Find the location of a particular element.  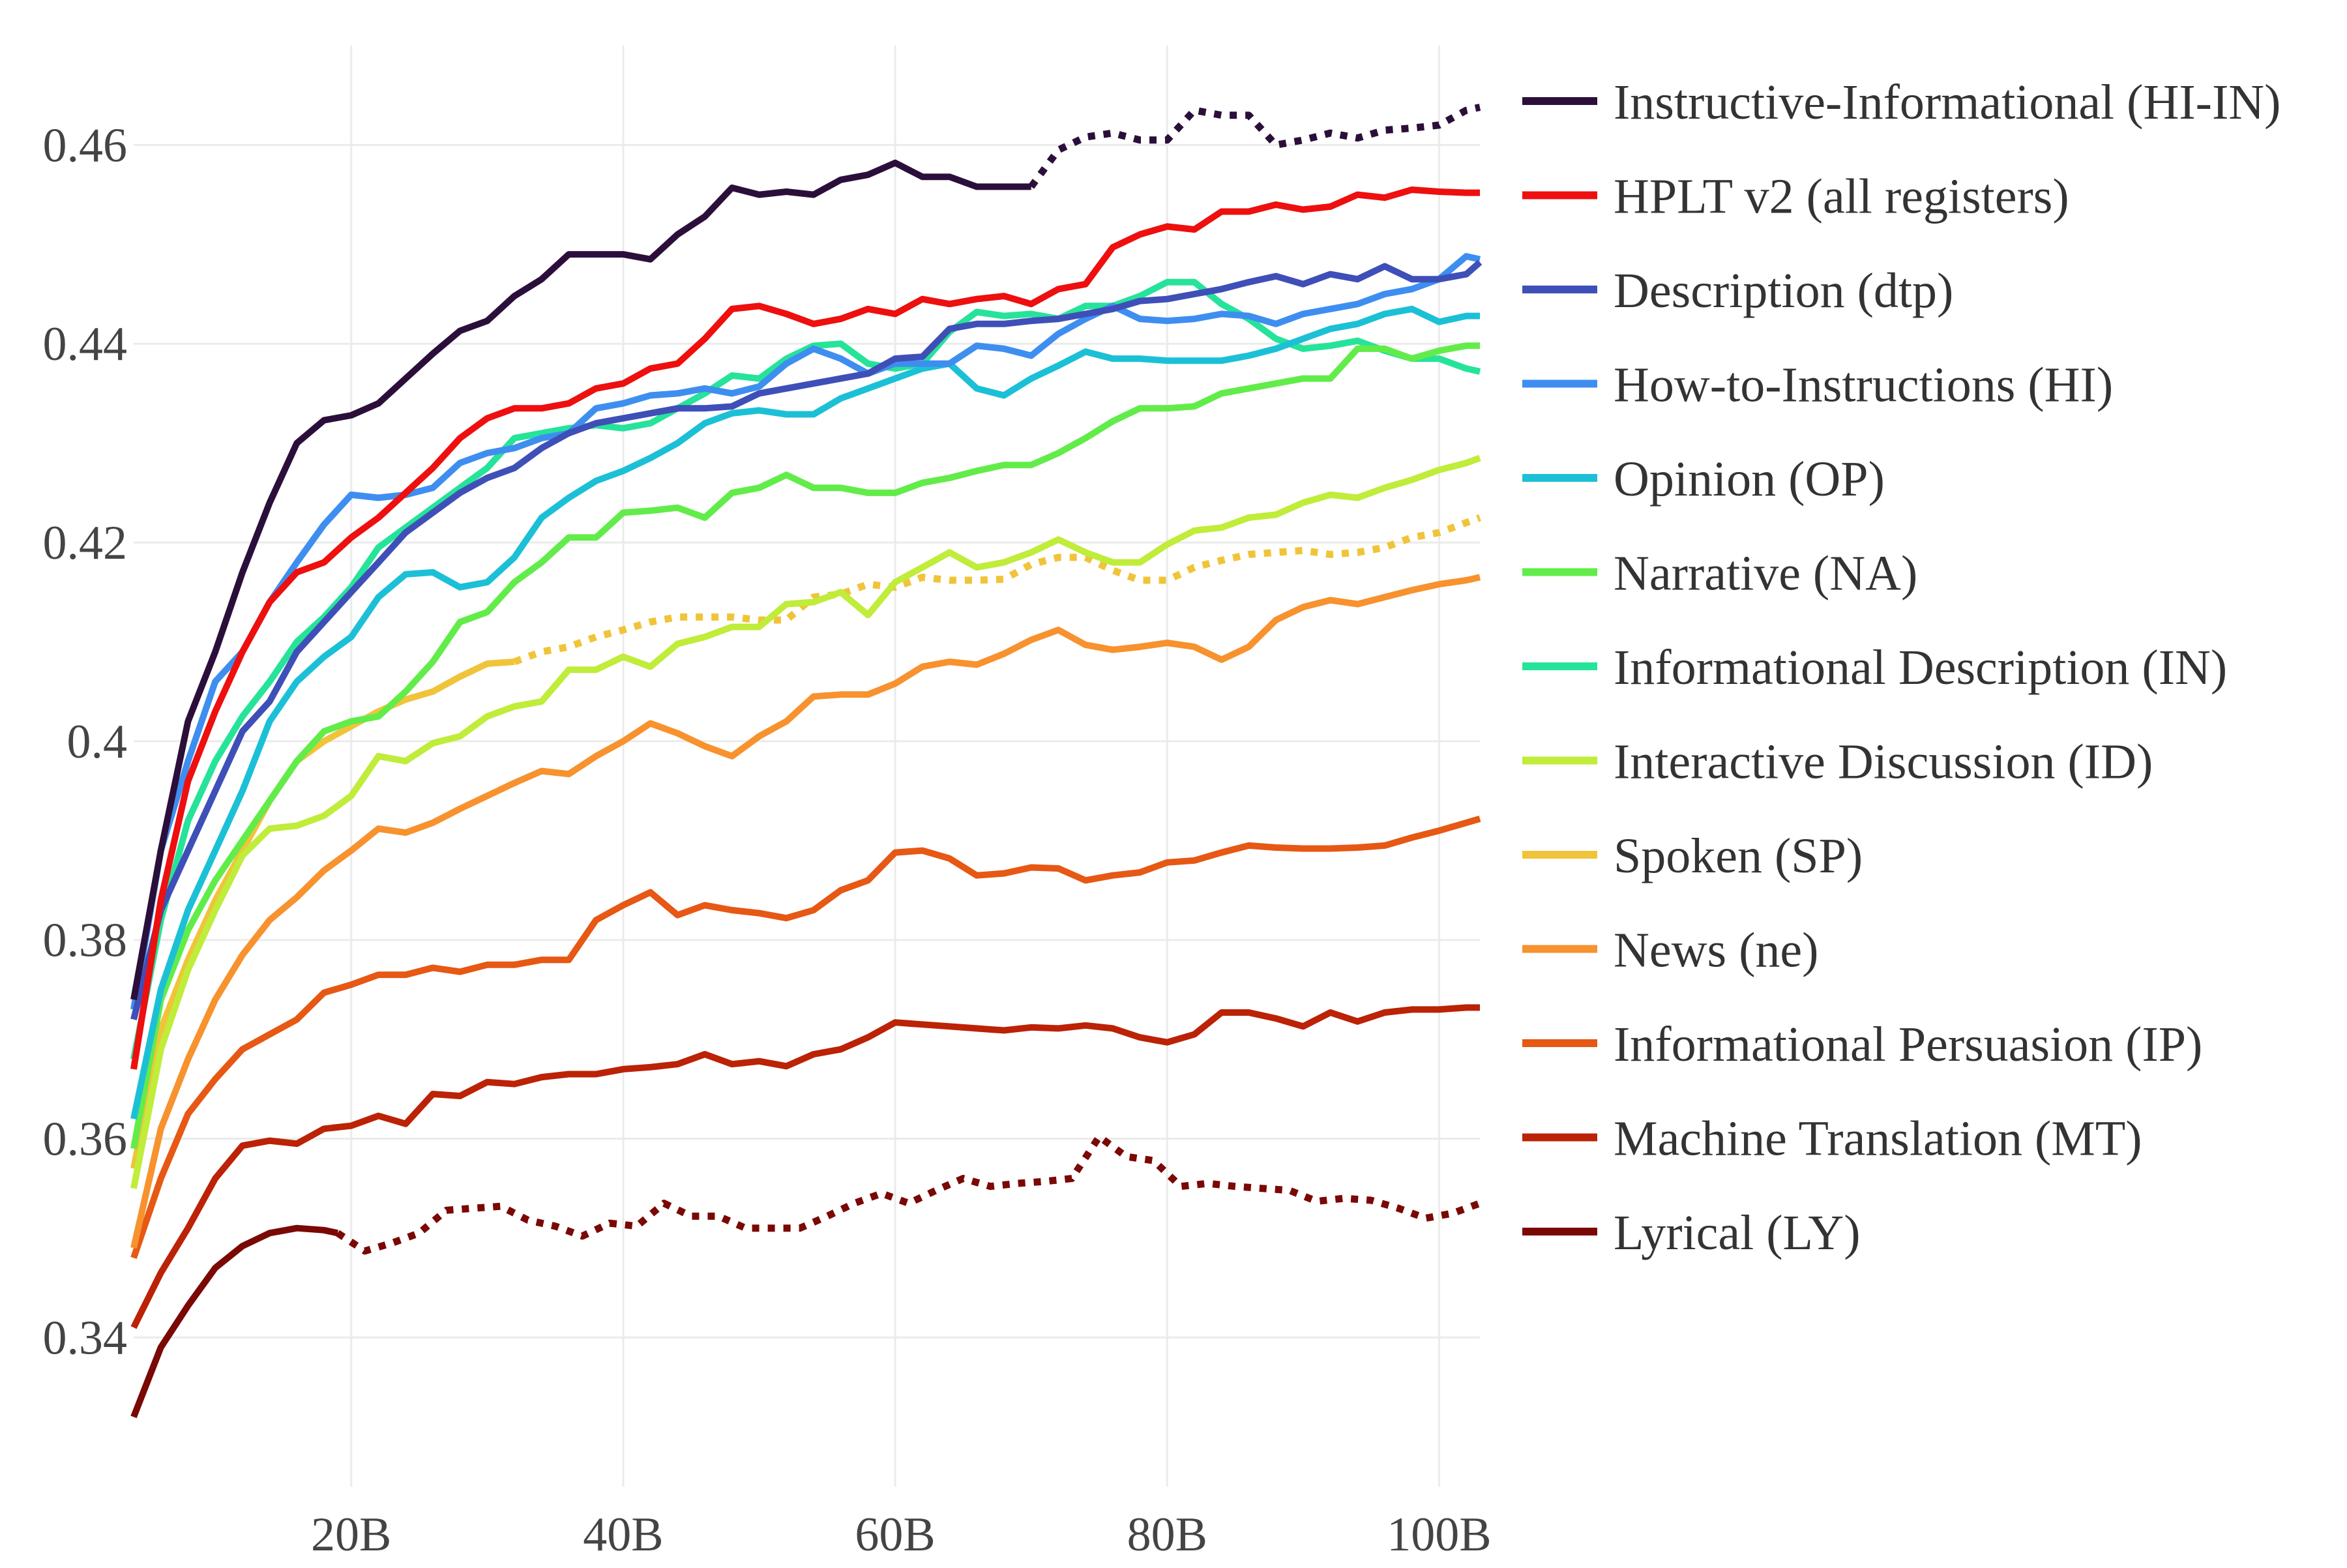

legend-item: Informational Persuasion (IP) is located at coordinates (1862, 1044).